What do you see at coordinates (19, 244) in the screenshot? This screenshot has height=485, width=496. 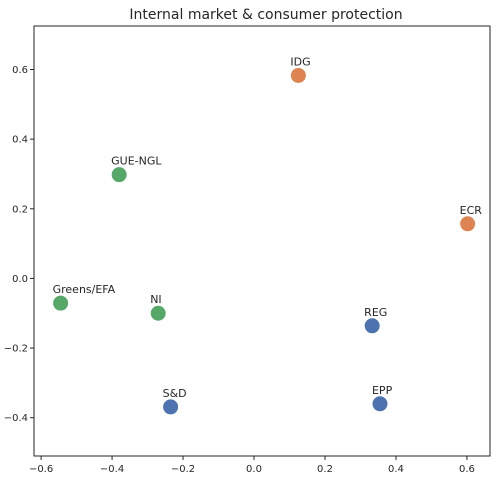 I see `y-axis: −0.4 −0.2 0.0 0.2 0.4 0.6` at bounding box center [19, 244].